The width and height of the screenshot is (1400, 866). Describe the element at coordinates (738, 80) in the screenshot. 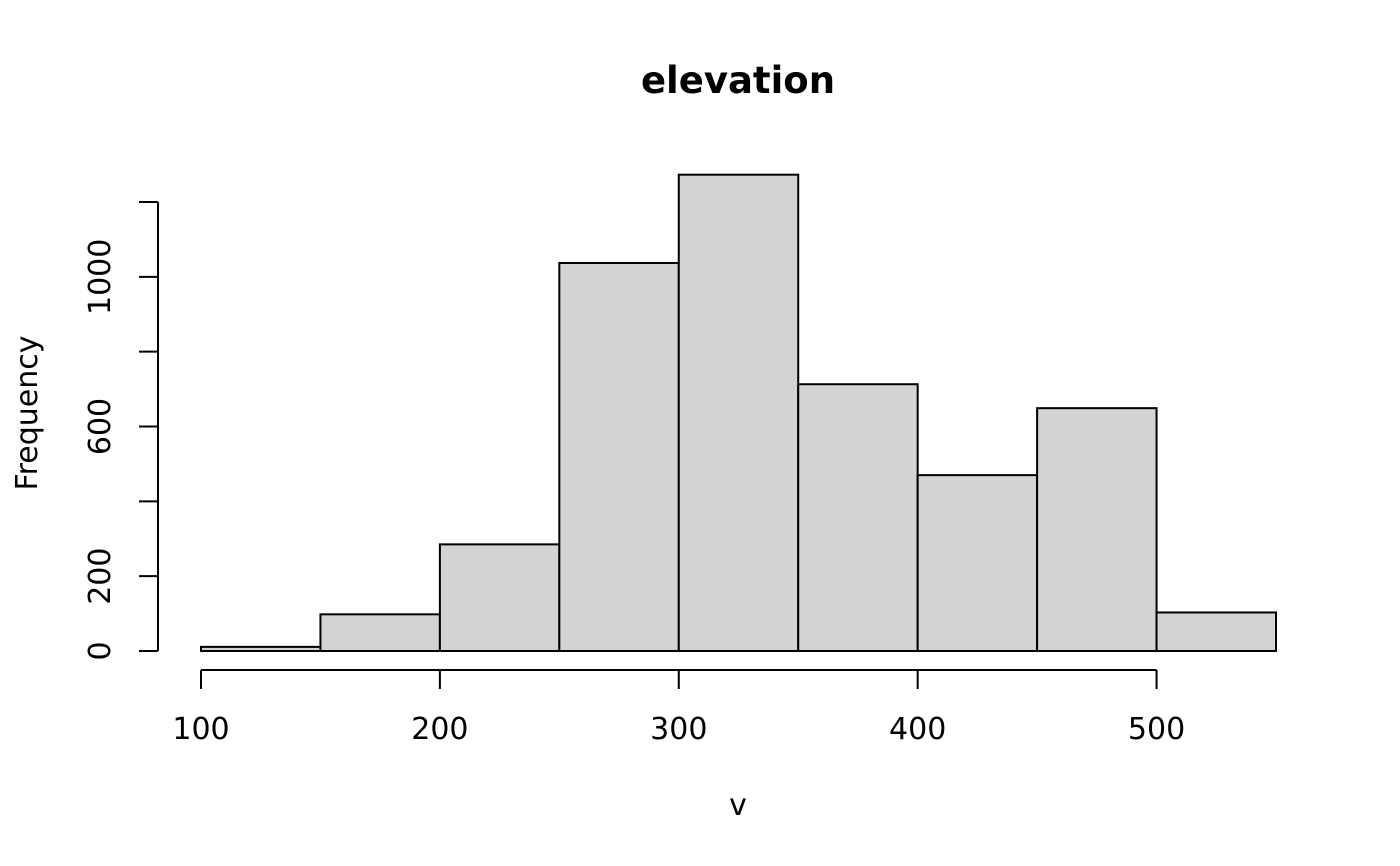

I see `chart-title: elevation` at that location.